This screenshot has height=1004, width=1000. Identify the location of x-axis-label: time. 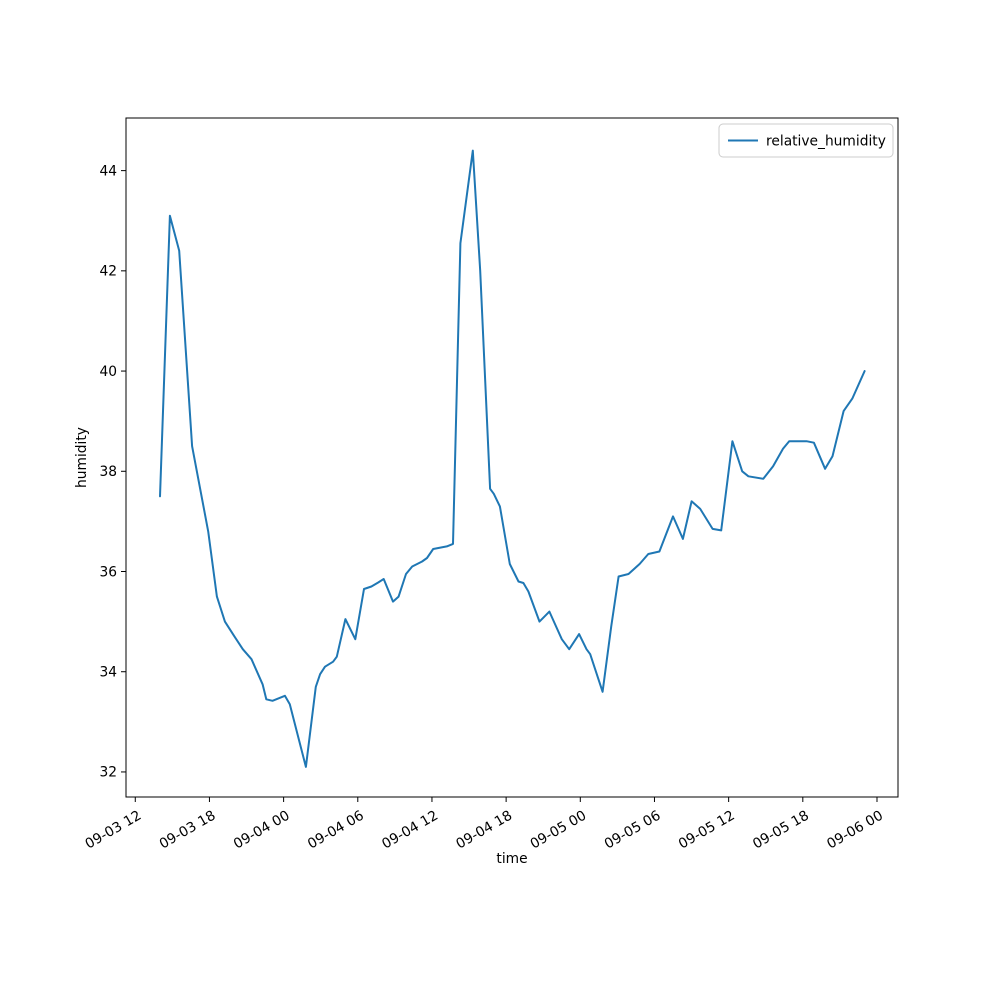
(511, 859).